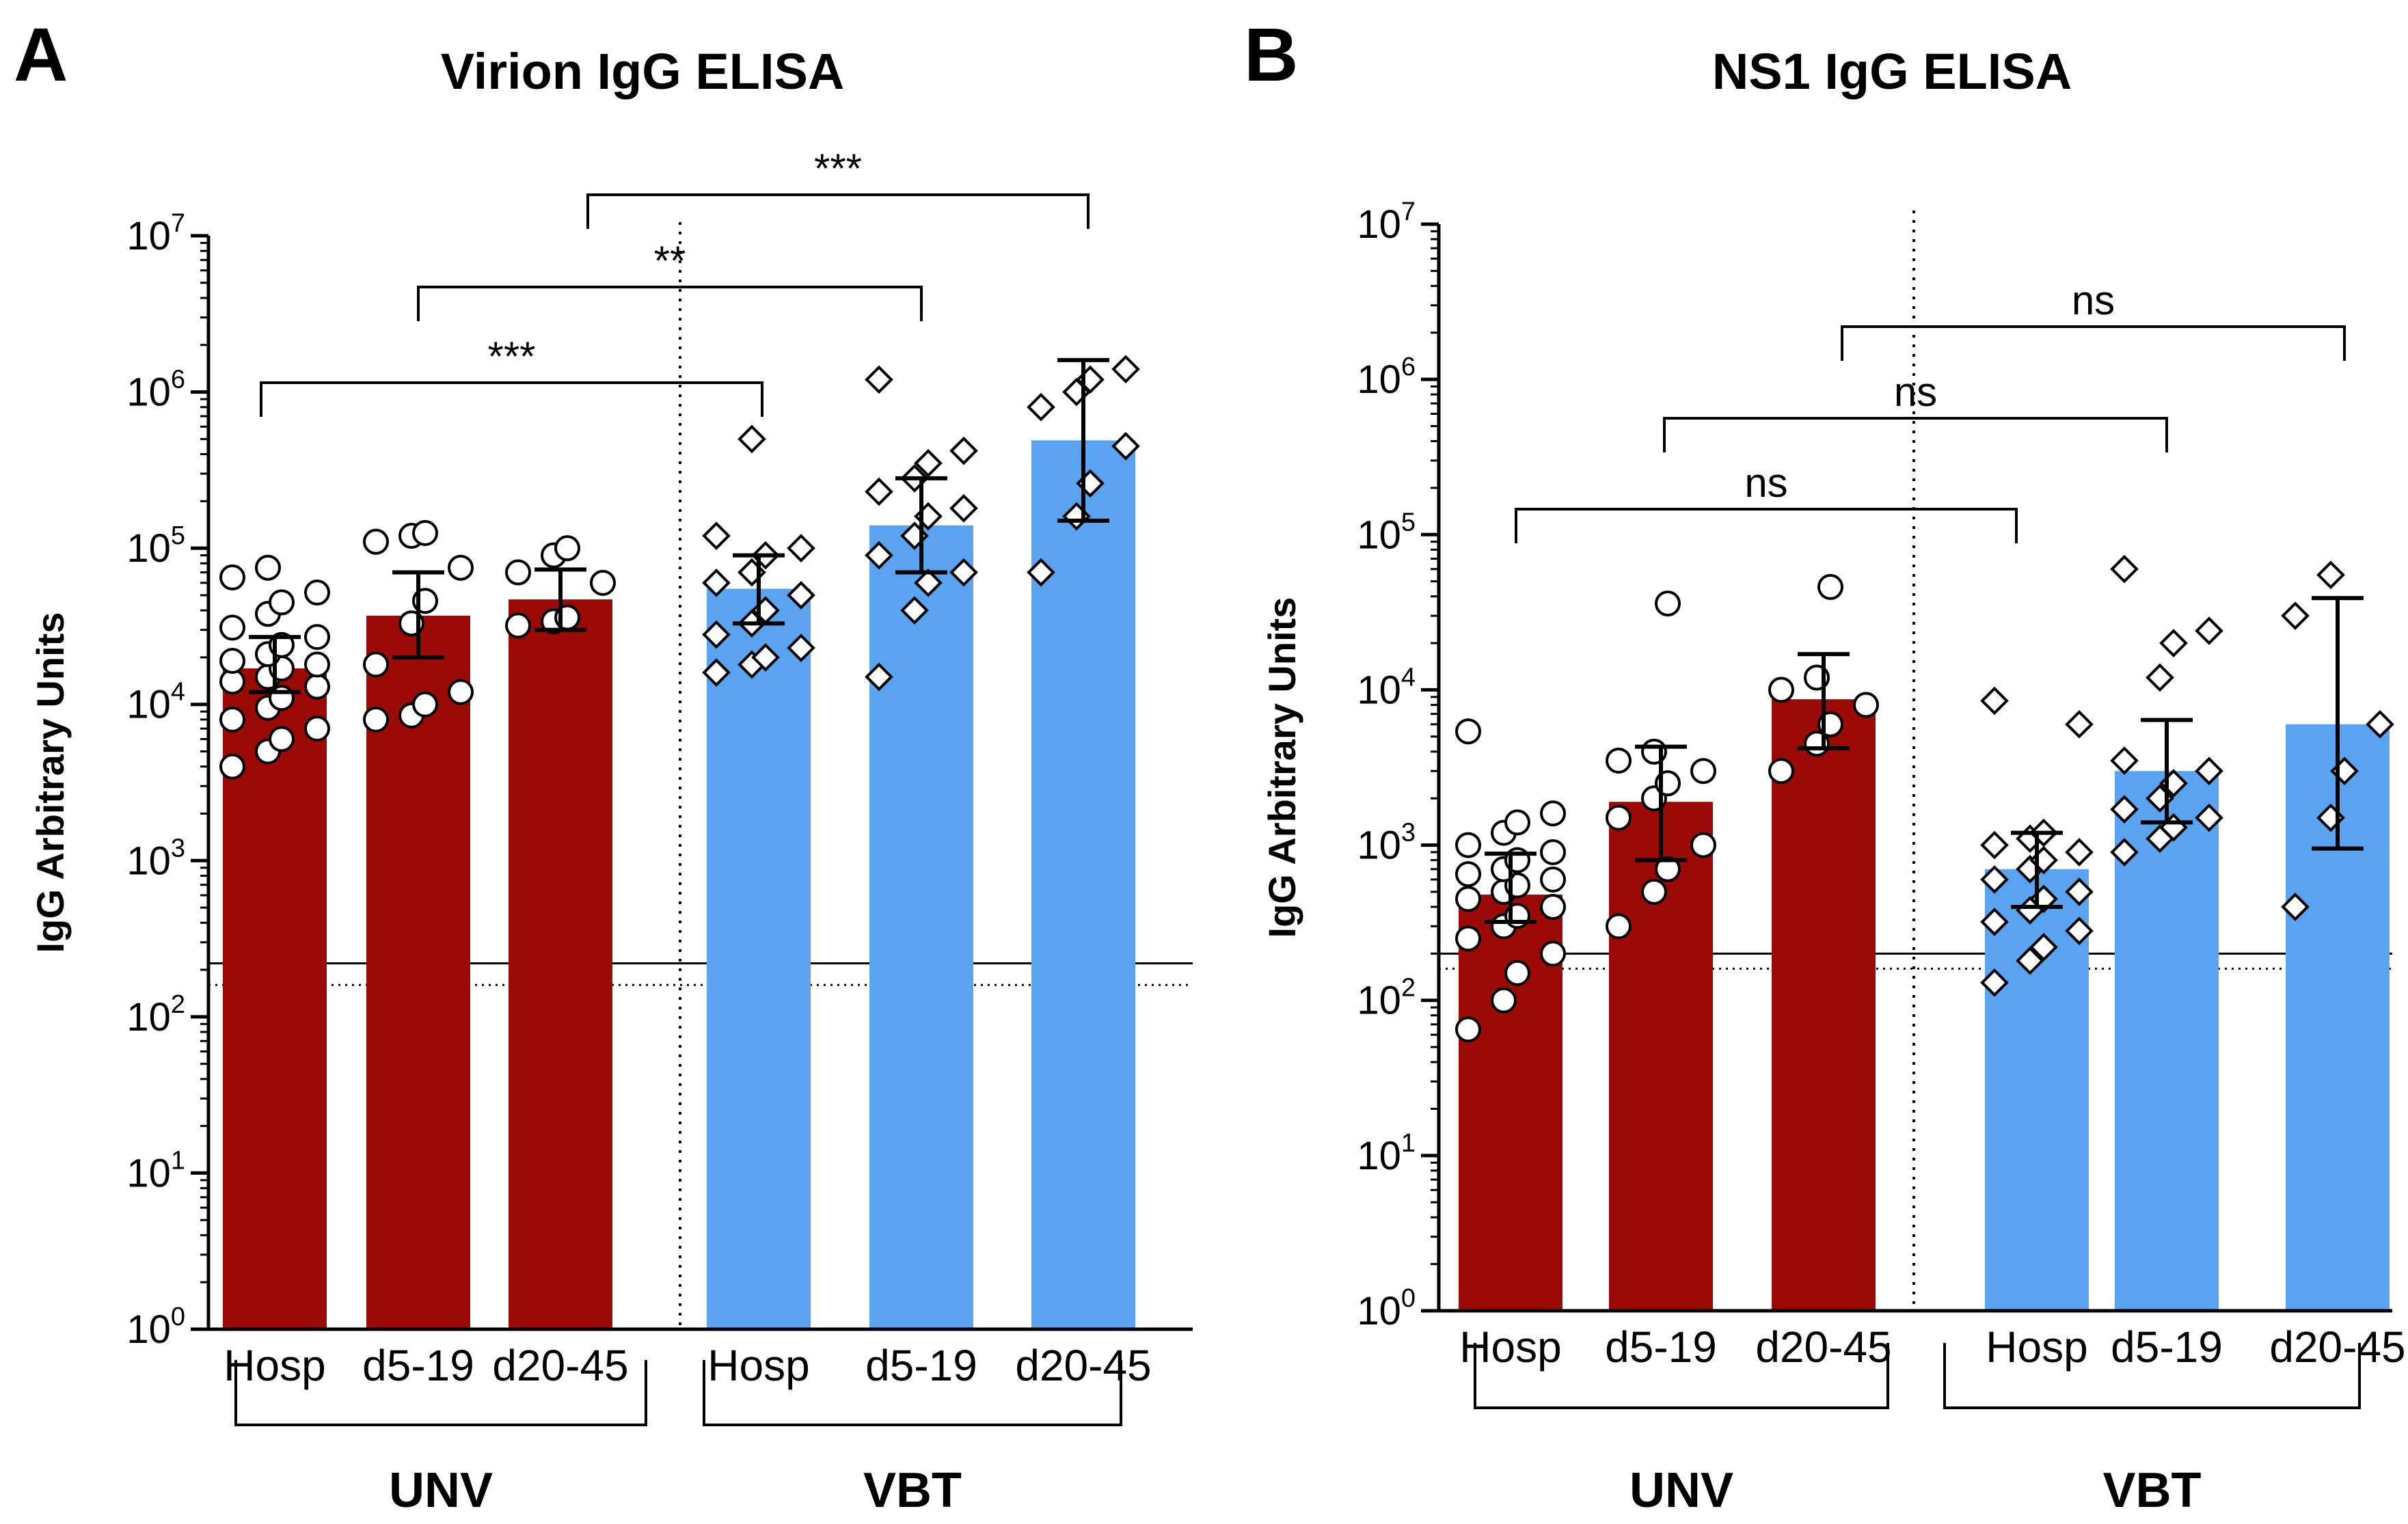  Describe the element at coordinates (1915, 392) in the screenshot. I see `significance-label: ns` at that location.